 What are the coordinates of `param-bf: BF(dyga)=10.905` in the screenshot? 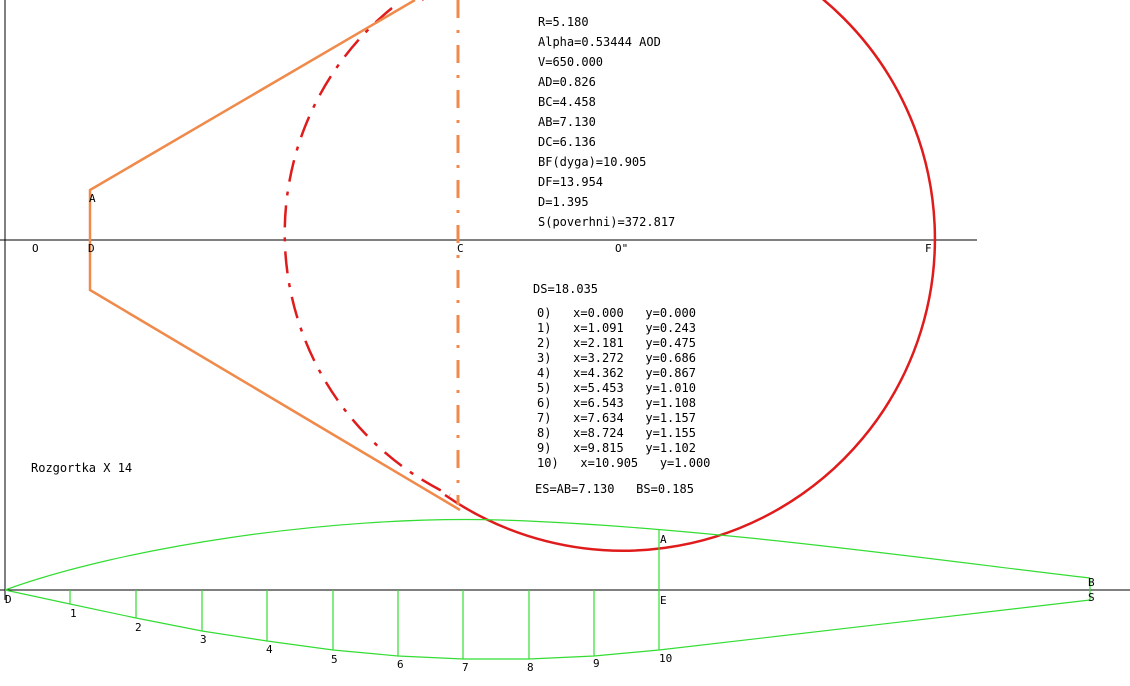 It's located at (592, 162).